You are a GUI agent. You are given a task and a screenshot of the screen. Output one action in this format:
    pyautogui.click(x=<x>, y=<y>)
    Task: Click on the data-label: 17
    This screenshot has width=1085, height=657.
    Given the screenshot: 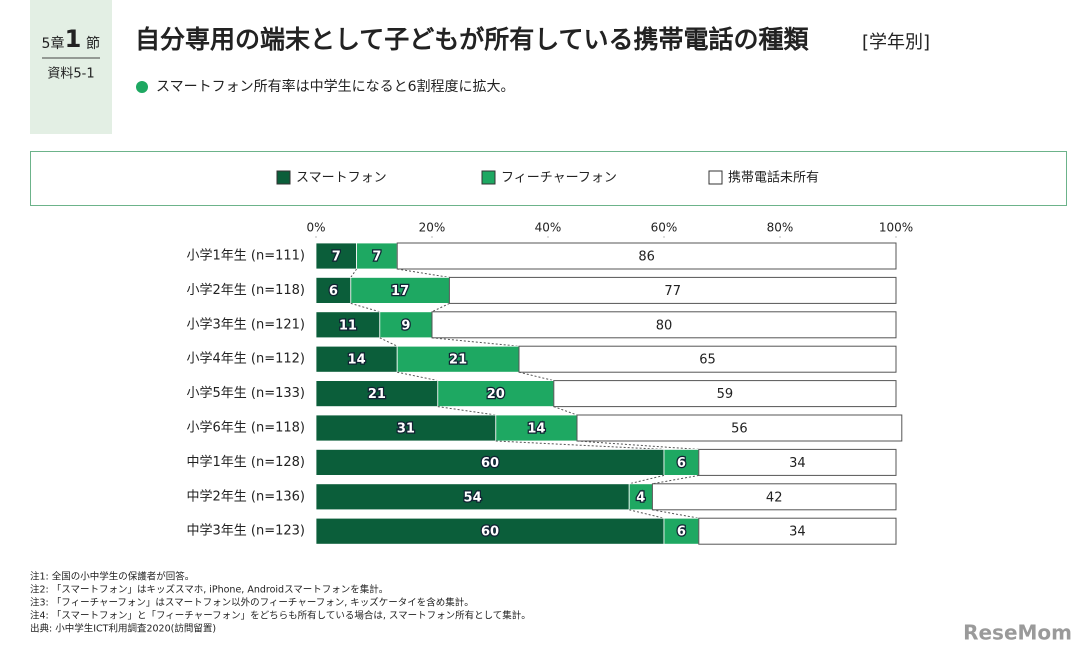 What is the action you would take?
    pyautogui.click(x=400, y=291)
    